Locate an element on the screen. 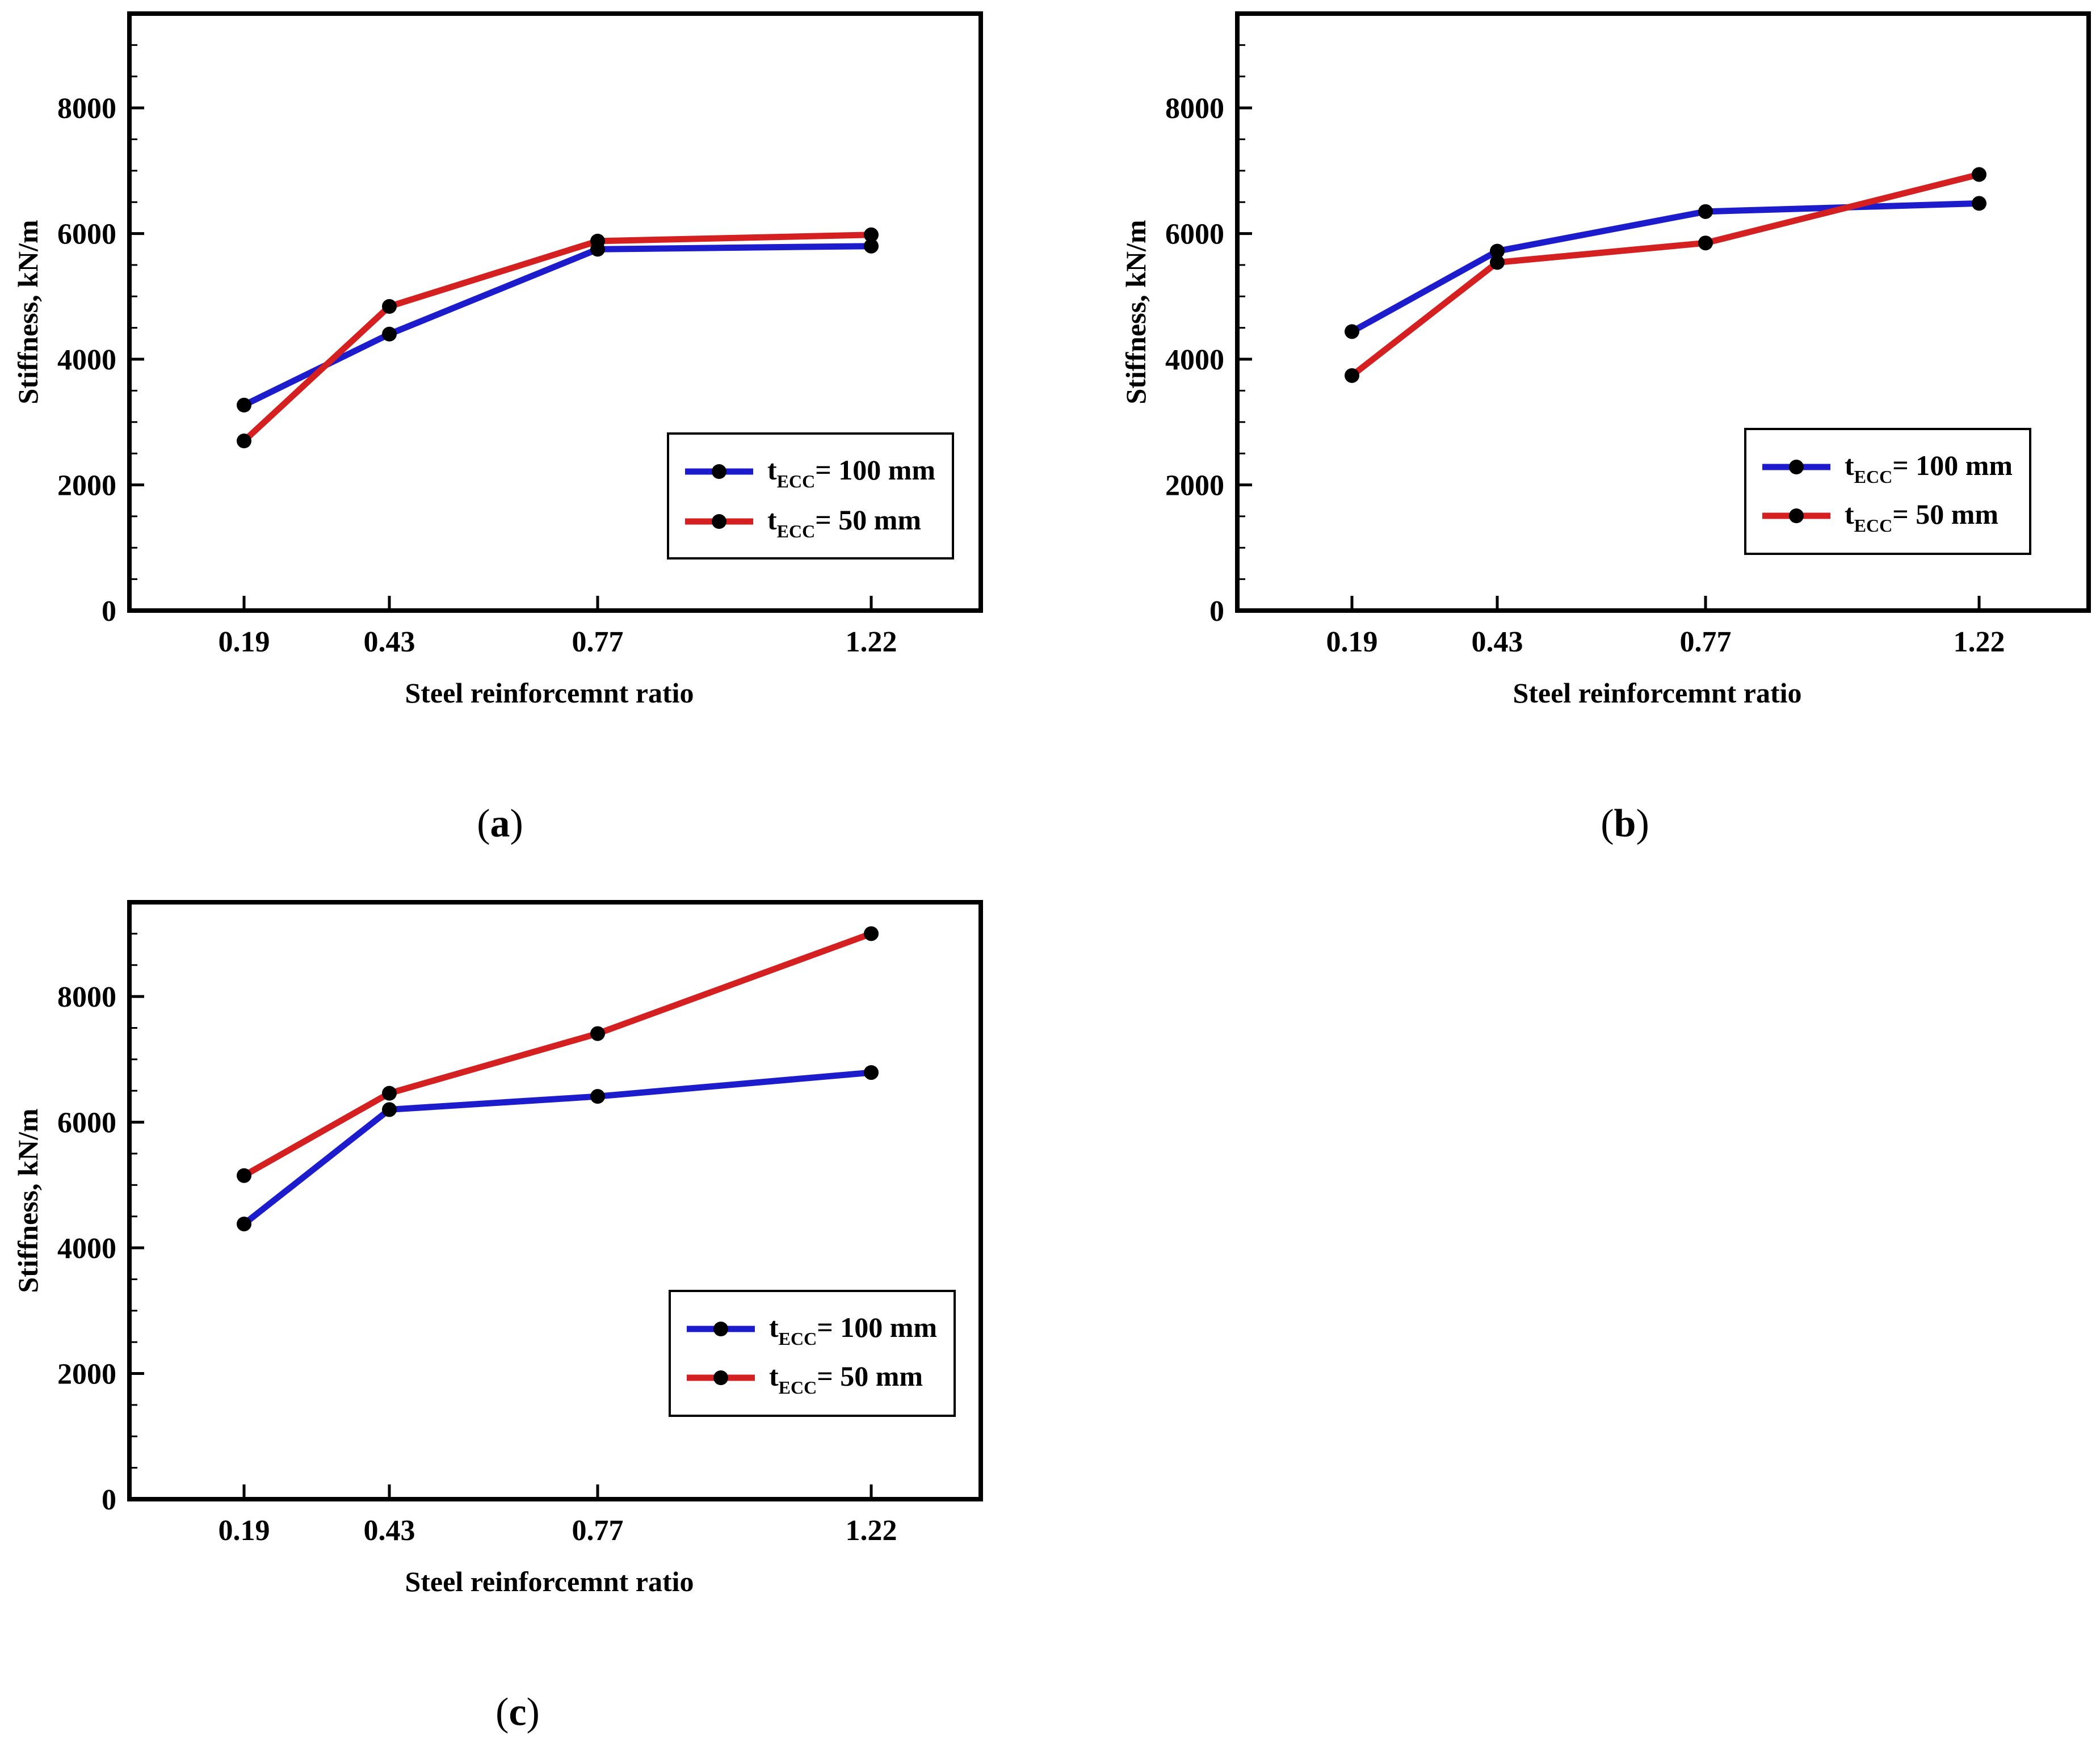 The height and width of the screenshot is (1750, 2100). caption-letter: b is located at coordinates (1625, 823).